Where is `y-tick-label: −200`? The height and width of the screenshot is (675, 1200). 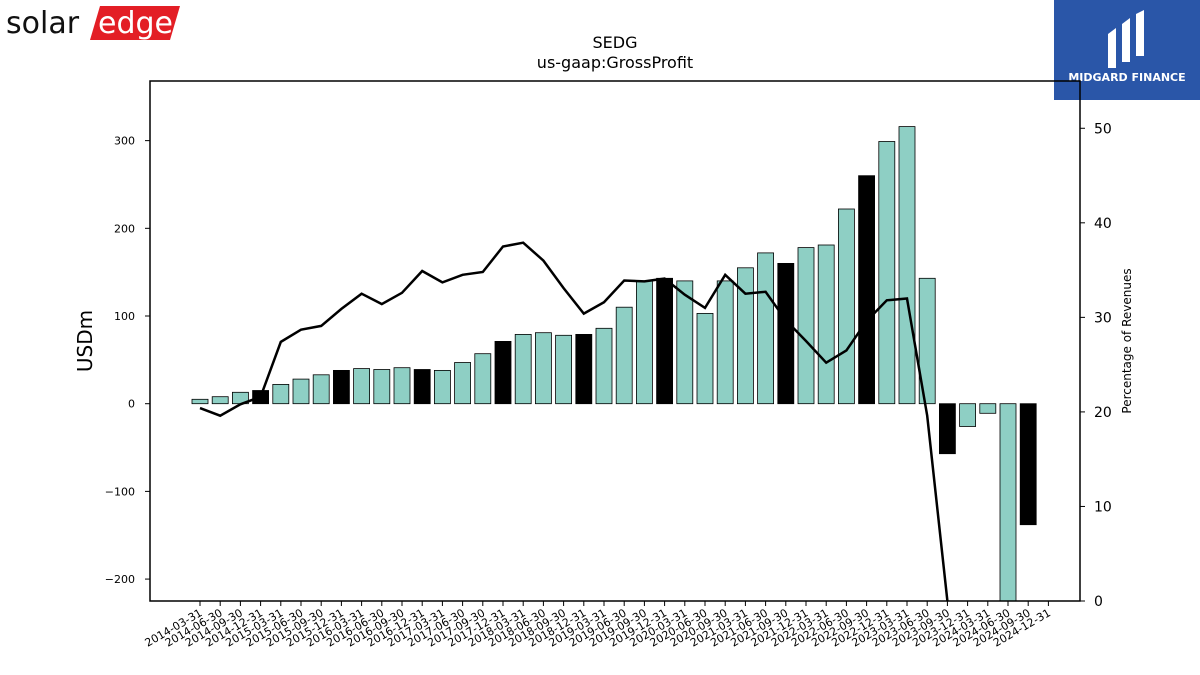
y-tick-label: −200 is located at coordinates (120, 579).